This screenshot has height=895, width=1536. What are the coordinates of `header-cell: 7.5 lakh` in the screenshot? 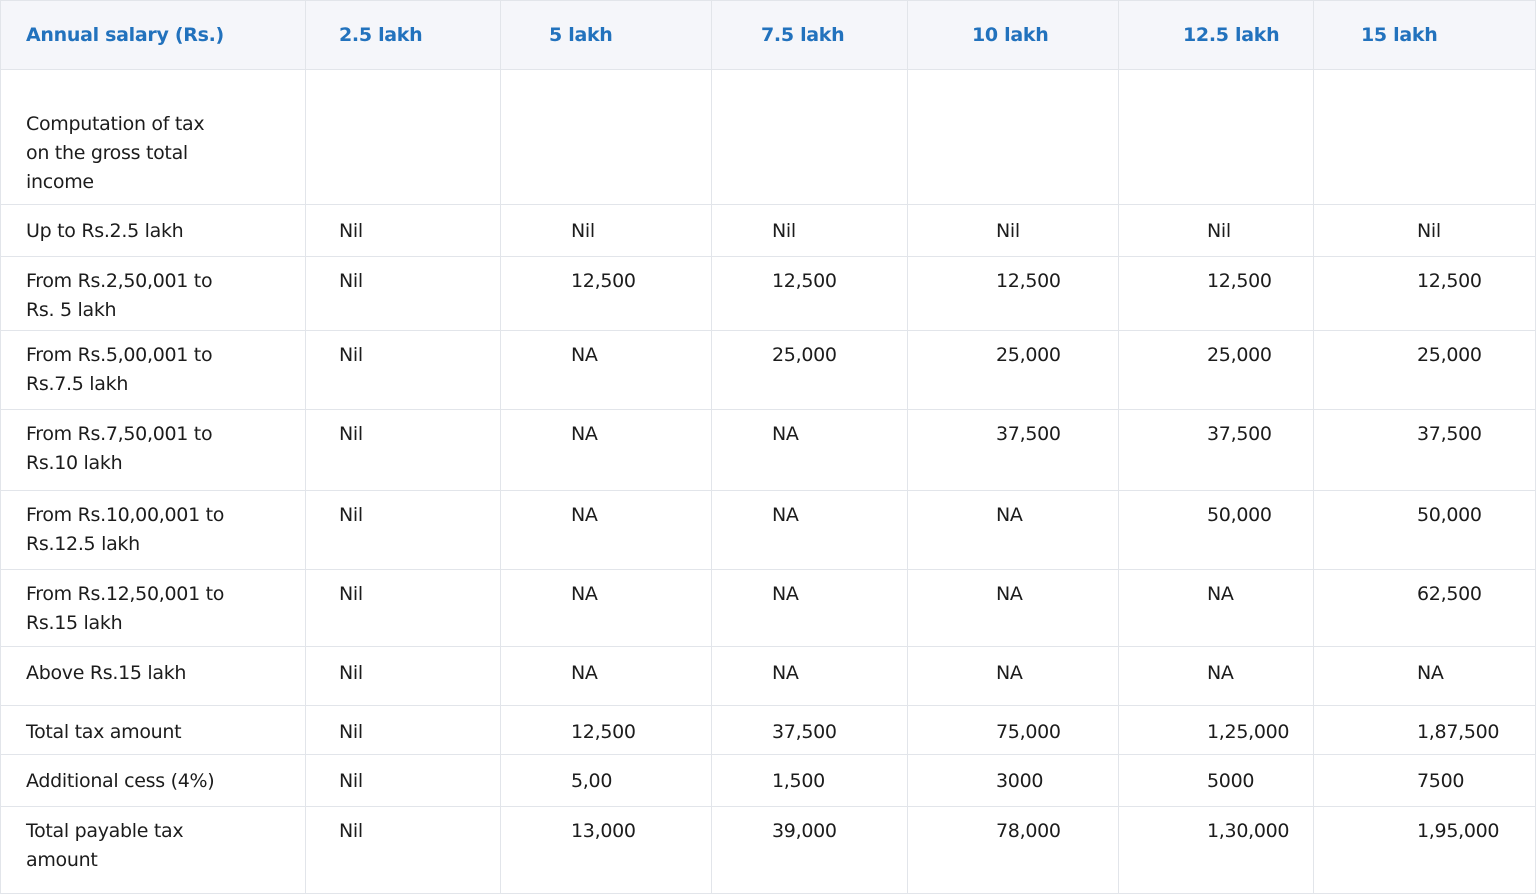 It's located at (809, 35).